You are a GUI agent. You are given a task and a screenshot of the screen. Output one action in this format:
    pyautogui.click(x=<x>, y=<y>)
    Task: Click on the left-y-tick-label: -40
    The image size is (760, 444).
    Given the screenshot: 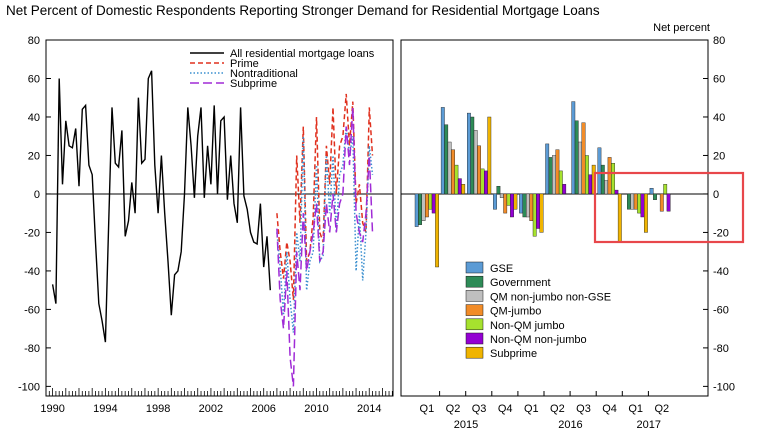 What is the action you would take?
    pyautogui.click(x=32, y=272)
    